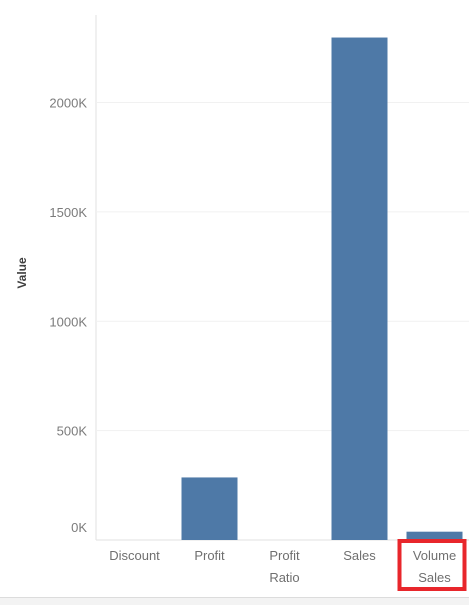 The height and width of the screenshot is (605, 469). What do you see at coordinates (22, 273) in the screenshot?
I see `y-axis-label: Value` at bounding box center [22, 273].